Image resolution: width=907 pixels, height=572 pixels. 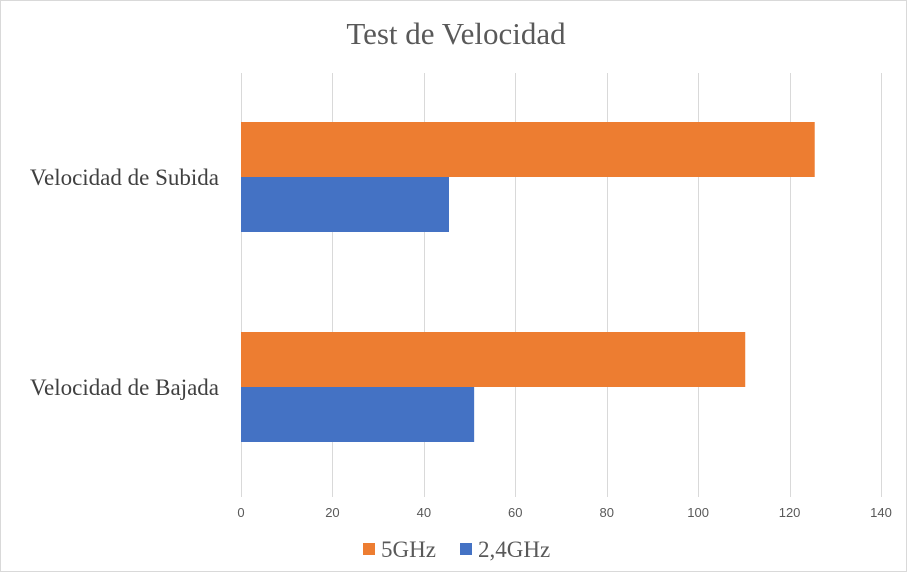 What do you see at coordinates (124, 387) in the screenshot?
I see `category-label: Velocidad de Bajada` at bounding box center [124, 387].